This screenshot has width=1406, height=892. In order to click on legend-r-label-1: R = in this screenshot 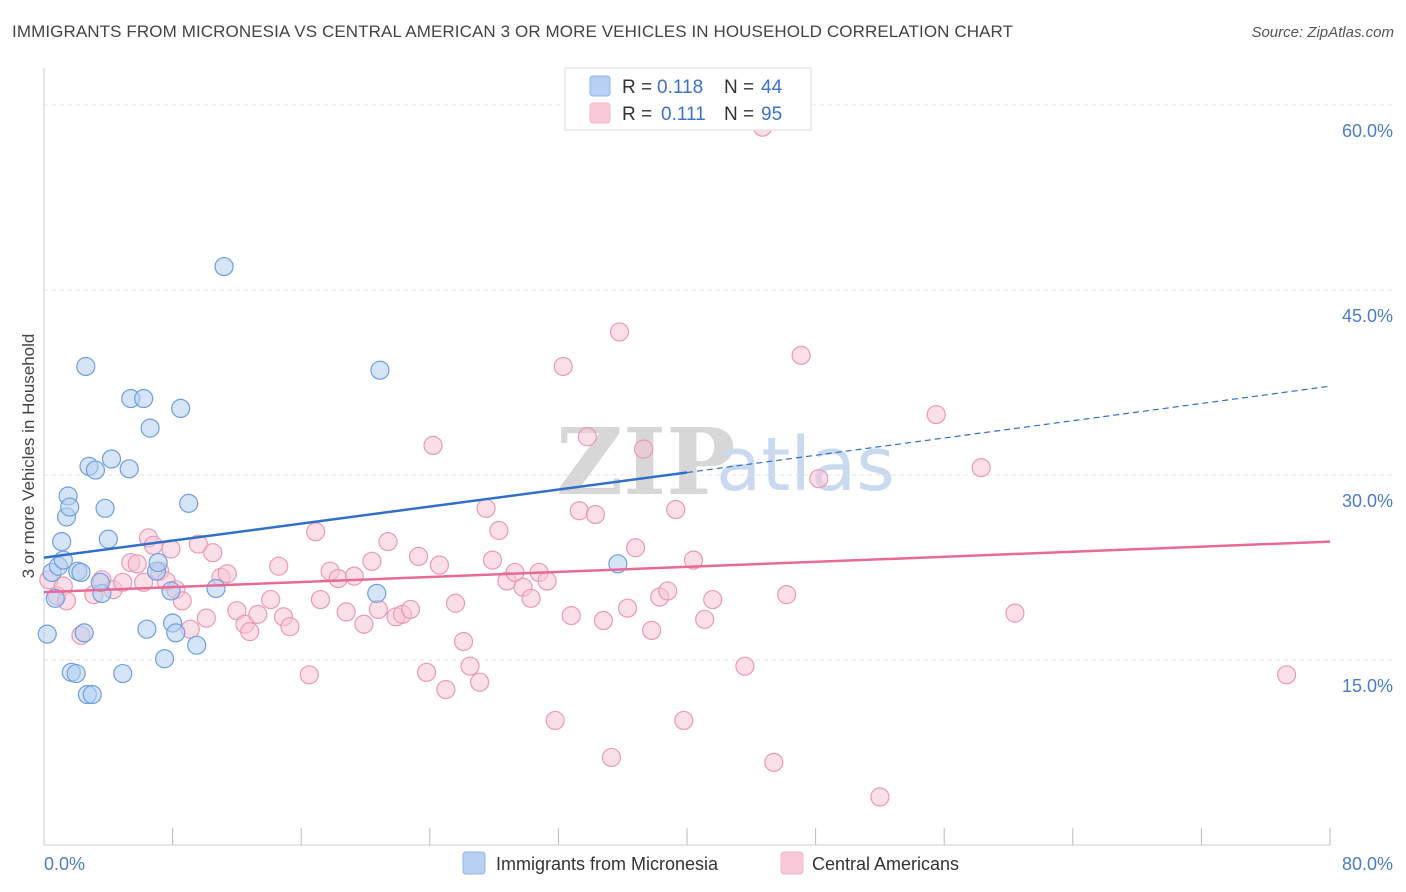, I will do `click(637, 87)`.